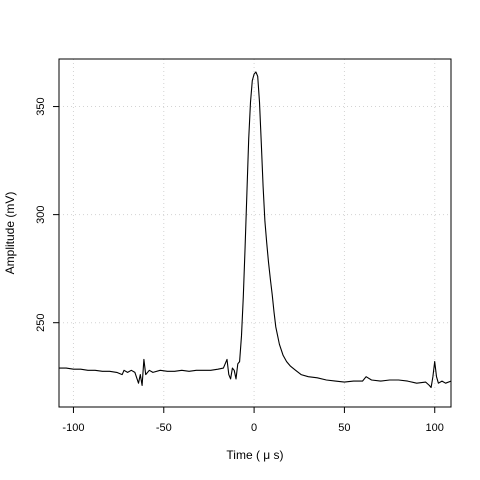 Image resolution: width=480 pixels, height=480 pixels. What do you see at coordinates (254, 455) in the screenshot?
I see `x-axis-title: Time ( μ s)` at bounding box center [254, 455].